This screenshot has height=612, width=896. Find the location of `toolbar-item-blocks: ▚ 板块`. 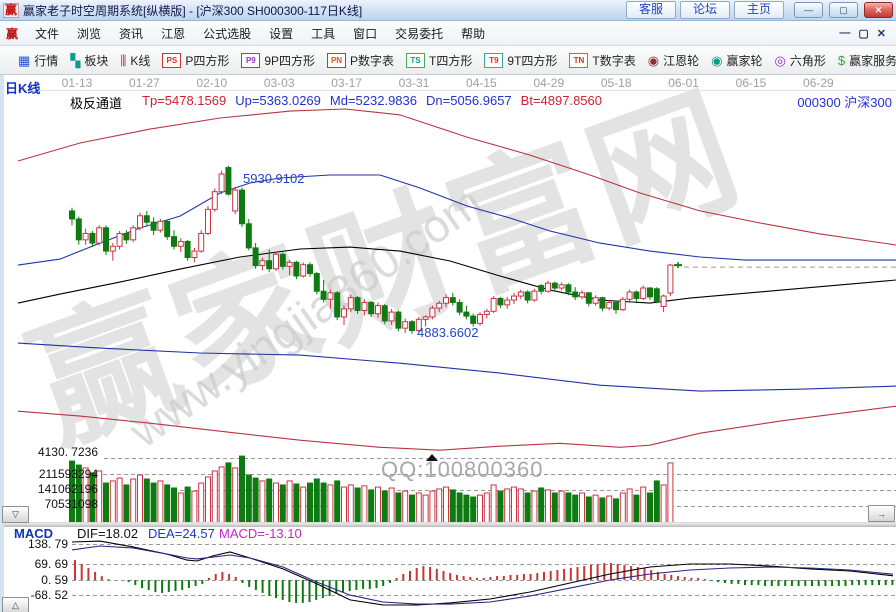

toolbar-item-blocks: ▚ 板块 is located at coordinates (89, 60).